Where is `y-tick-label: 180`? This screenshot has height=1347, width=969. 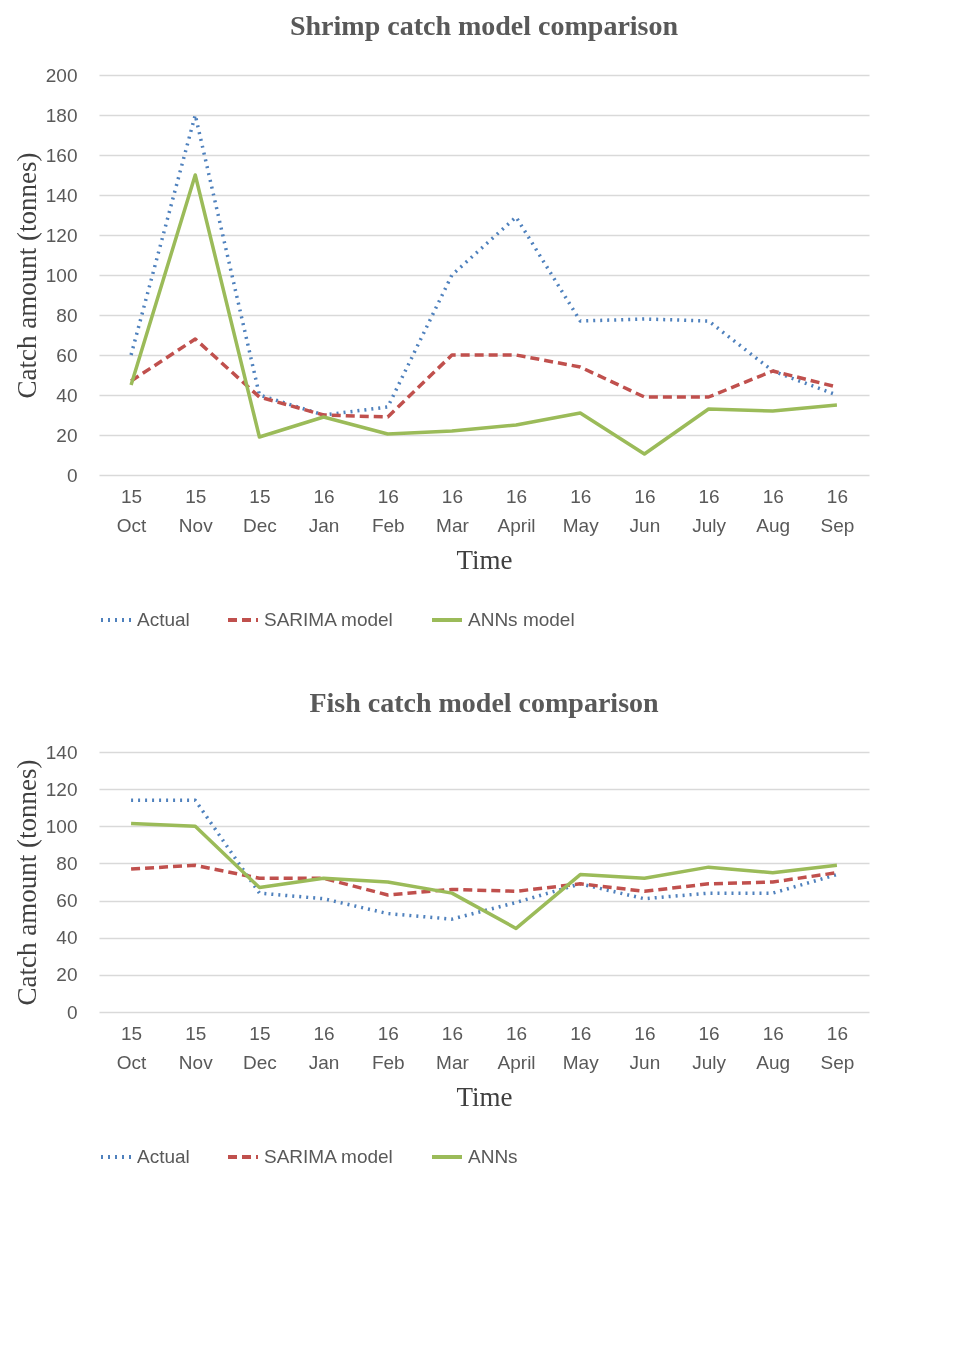 y-tick-label: 180 is located at coordinates (61, 115).